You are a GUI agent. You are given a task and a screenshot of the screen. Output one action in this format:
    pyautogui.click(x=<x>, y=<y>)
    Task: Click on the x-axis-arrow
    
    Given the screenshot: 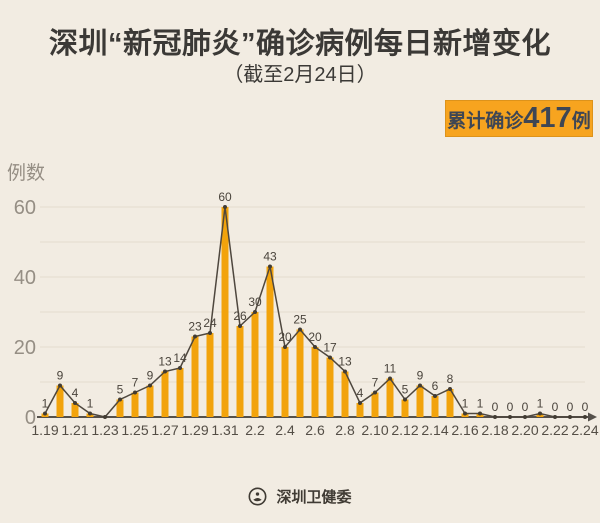 What is the action you would take?
    pyautogui.click(x=592, y=417)
    